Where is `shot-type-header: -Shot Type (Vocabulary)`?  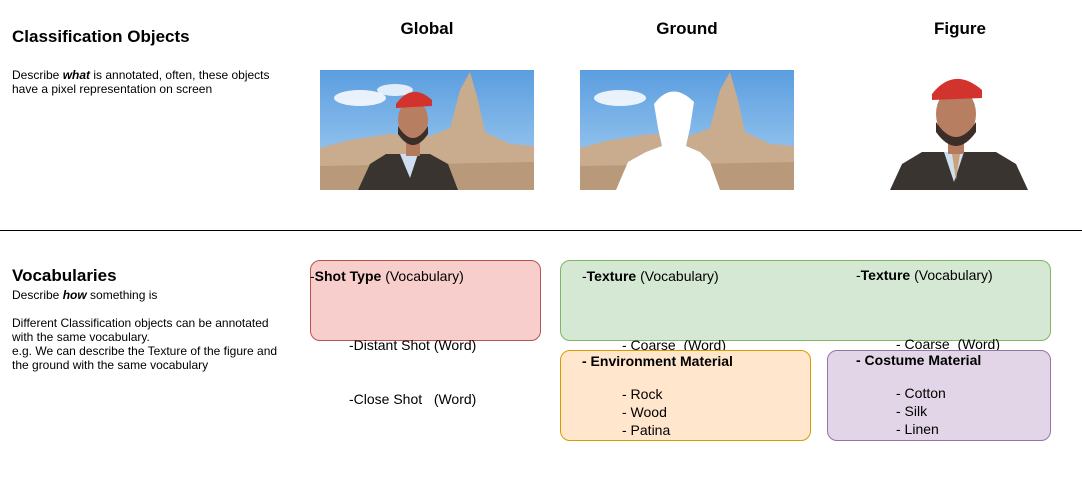 shot-type-header: -Shot Type (Vocabulary) is located at coordinates (387, 276).